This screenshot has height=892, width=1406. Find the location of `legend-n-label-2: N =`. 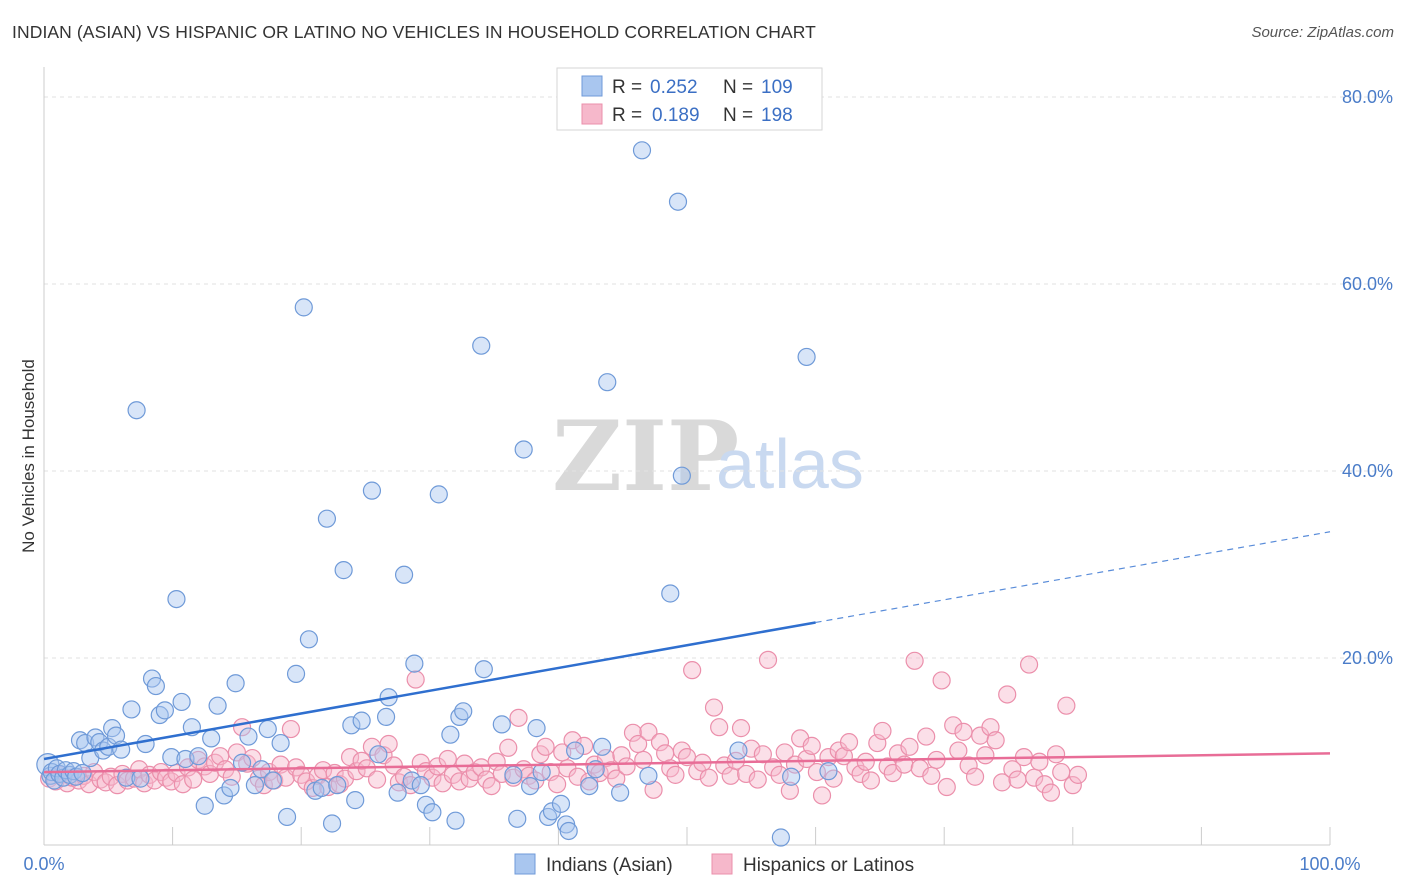

legend-n-label-2: N = is located at coordinates (738, 115).